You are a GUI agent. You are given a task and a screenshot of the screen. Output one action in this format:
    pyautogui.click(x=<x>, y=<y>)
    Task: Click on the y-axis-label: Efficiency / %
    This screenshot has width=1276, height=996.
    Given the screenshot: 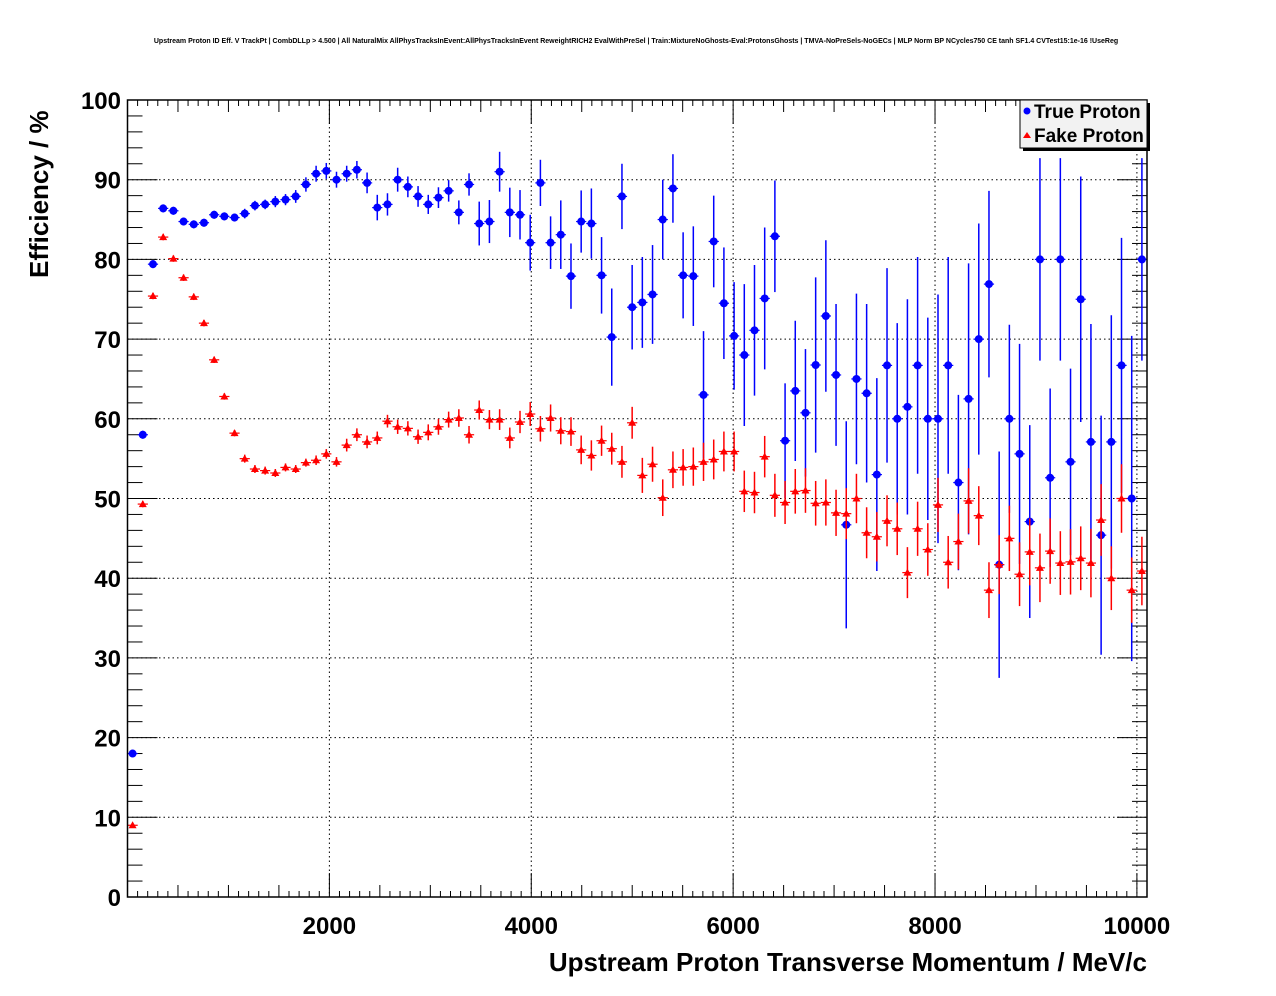 What is the action you would take?
    pyautogui.click(x=39, y=194)
    